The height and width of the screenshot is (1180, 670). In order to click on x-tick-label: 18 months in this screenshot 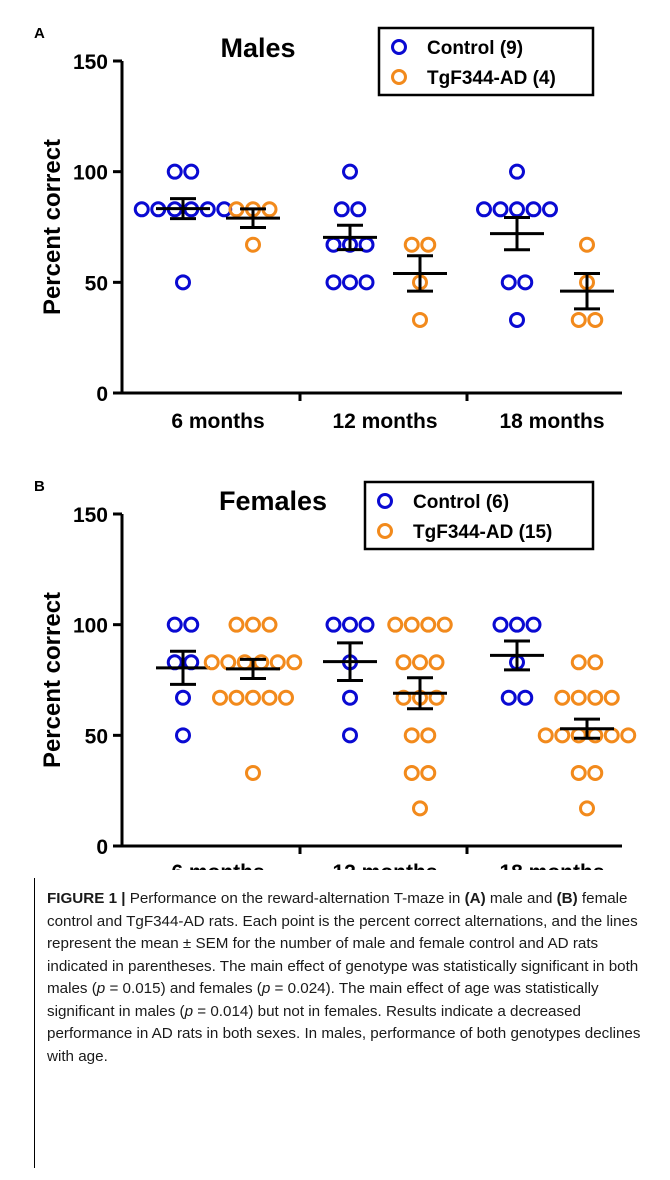, I will do `click(551, 421)`.